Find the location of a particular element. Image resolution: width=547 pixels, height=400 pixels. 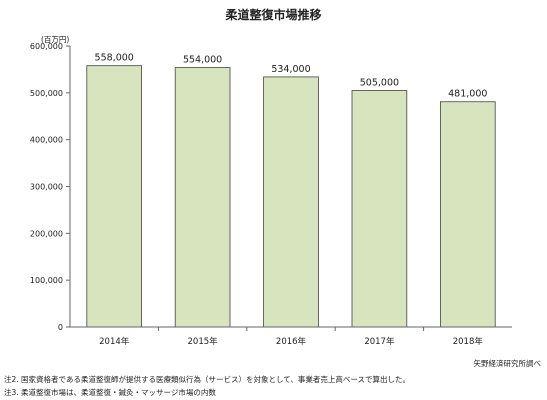

x-tick-label: 2014年 is located at coordinates (114, 341).